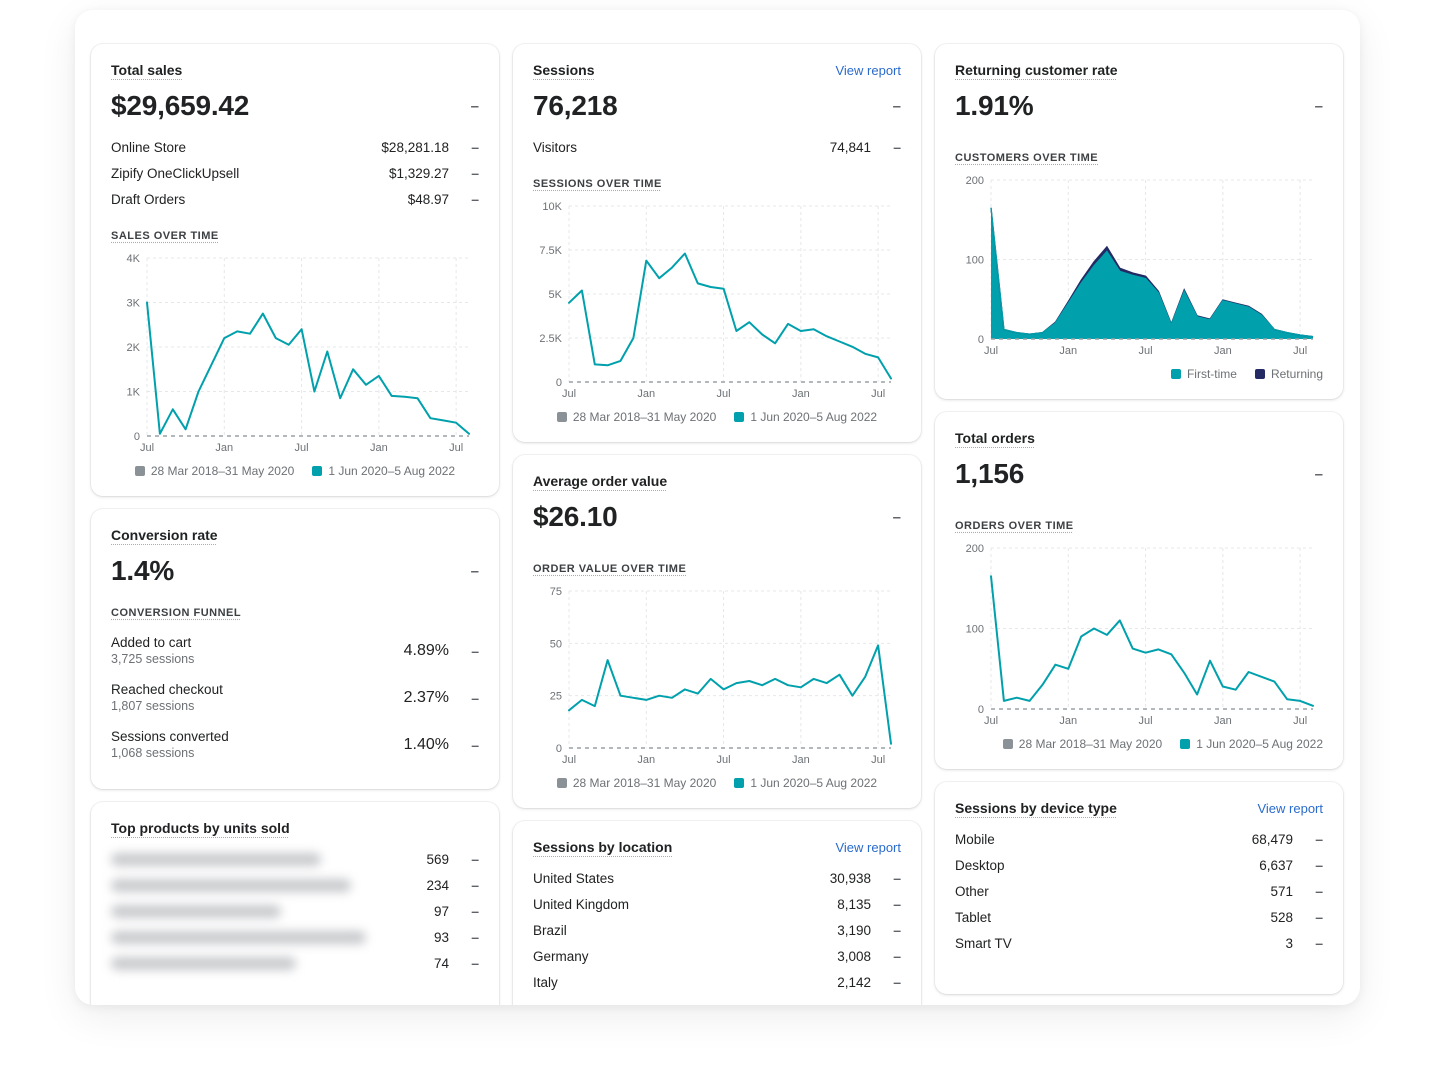  What do you see at coordinates (1139, 265) in the screenshot?
I see `customers-over-time-chart: 0 100 200 Jul Jan Jul Jan Jul` at bounding box center [1139, 265].